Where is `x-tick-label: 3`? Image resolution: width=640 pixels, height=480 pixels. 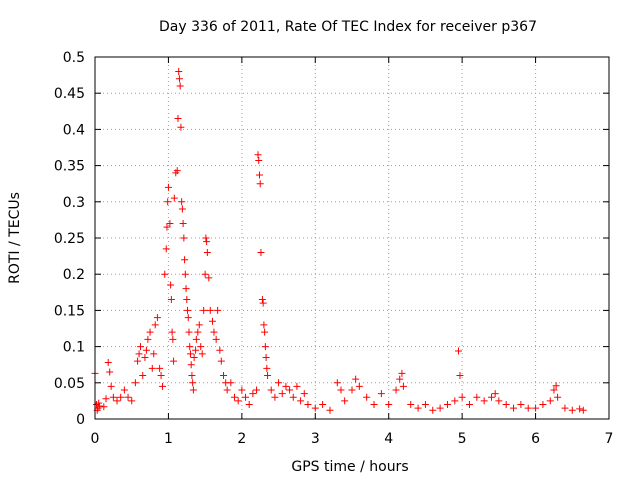 x-tick-label: 3 is located at coordinates (315, 439).